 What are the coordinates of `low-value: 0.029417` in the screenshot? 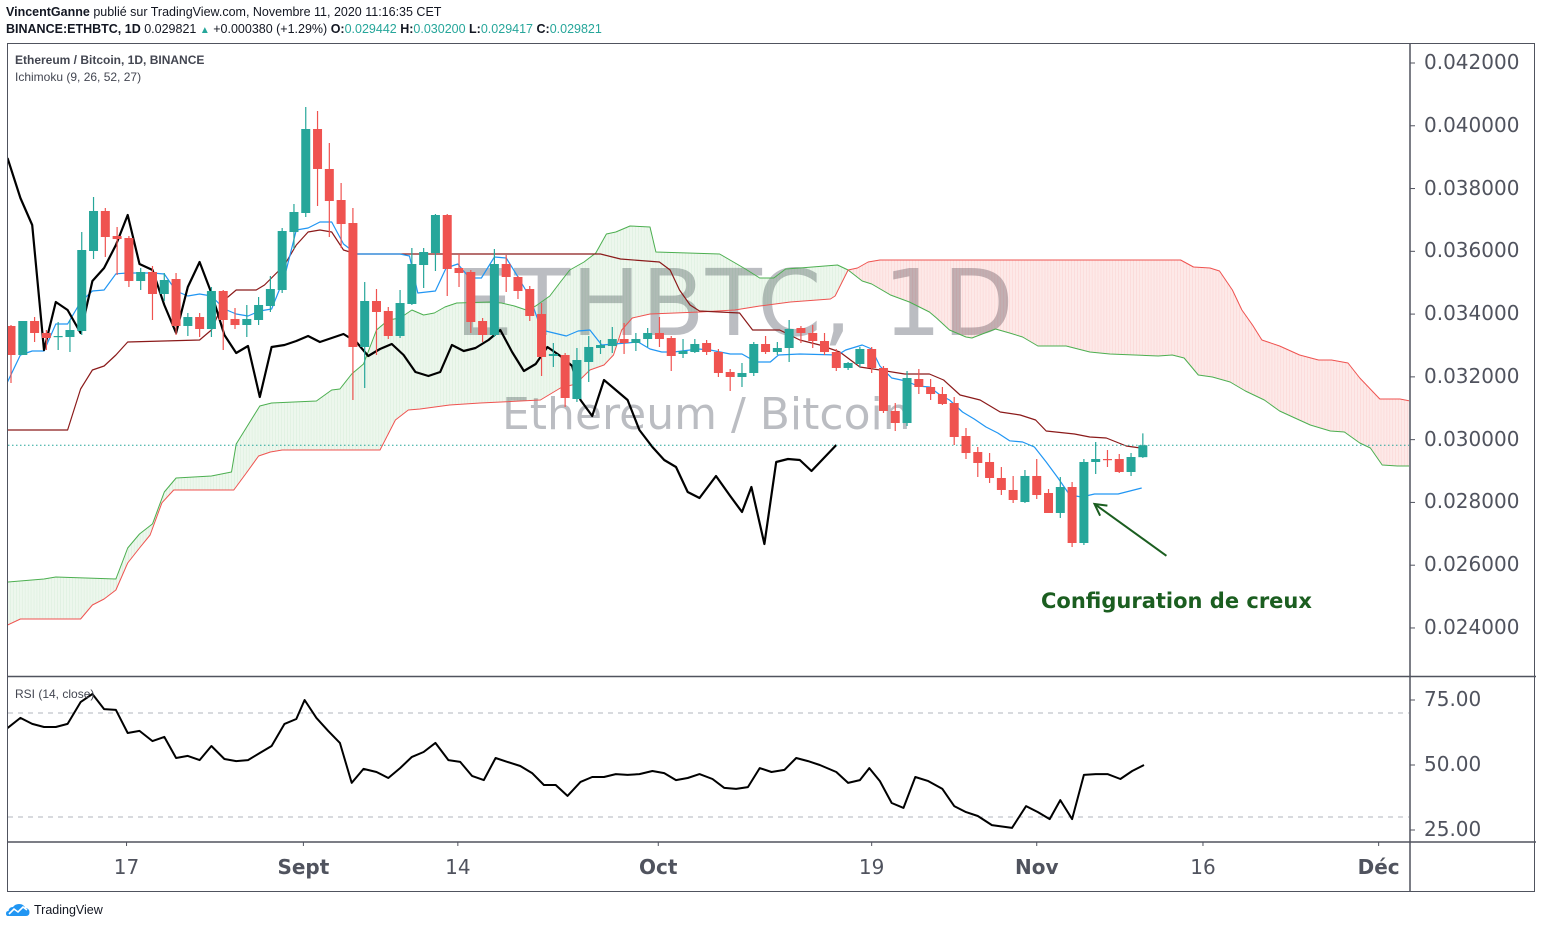 It's located at (506, 29).